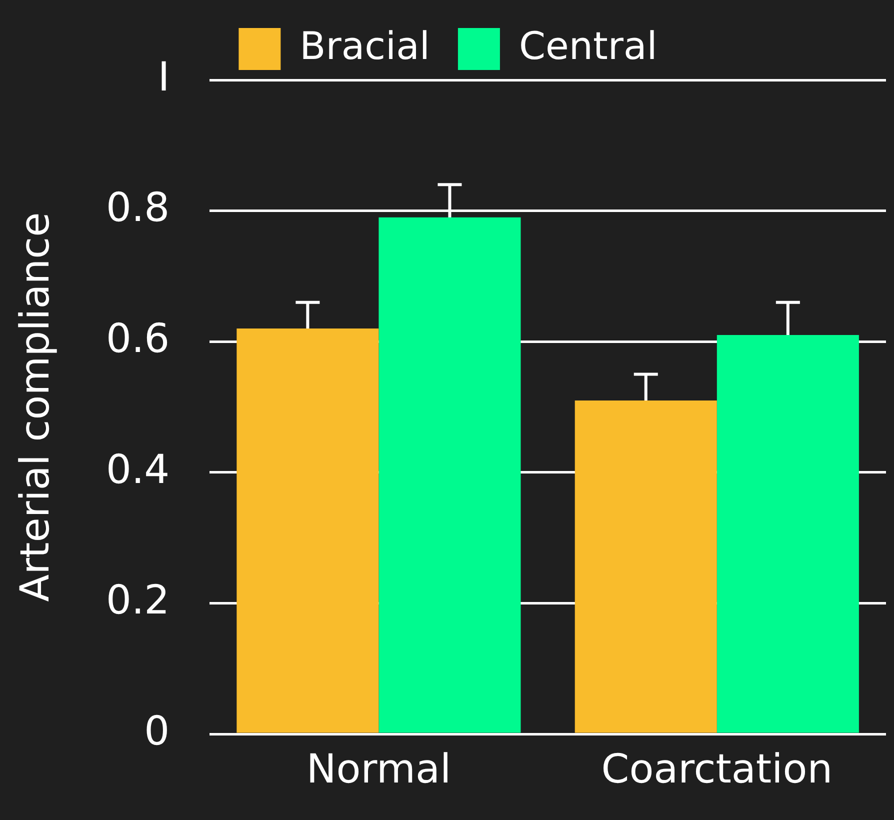 The height and width of the screenshot is (820, 894). What do you see at coordinates (157, 731) in the screenshot?
I see `y-tick-label: 0` at bounding box center [157, 731].